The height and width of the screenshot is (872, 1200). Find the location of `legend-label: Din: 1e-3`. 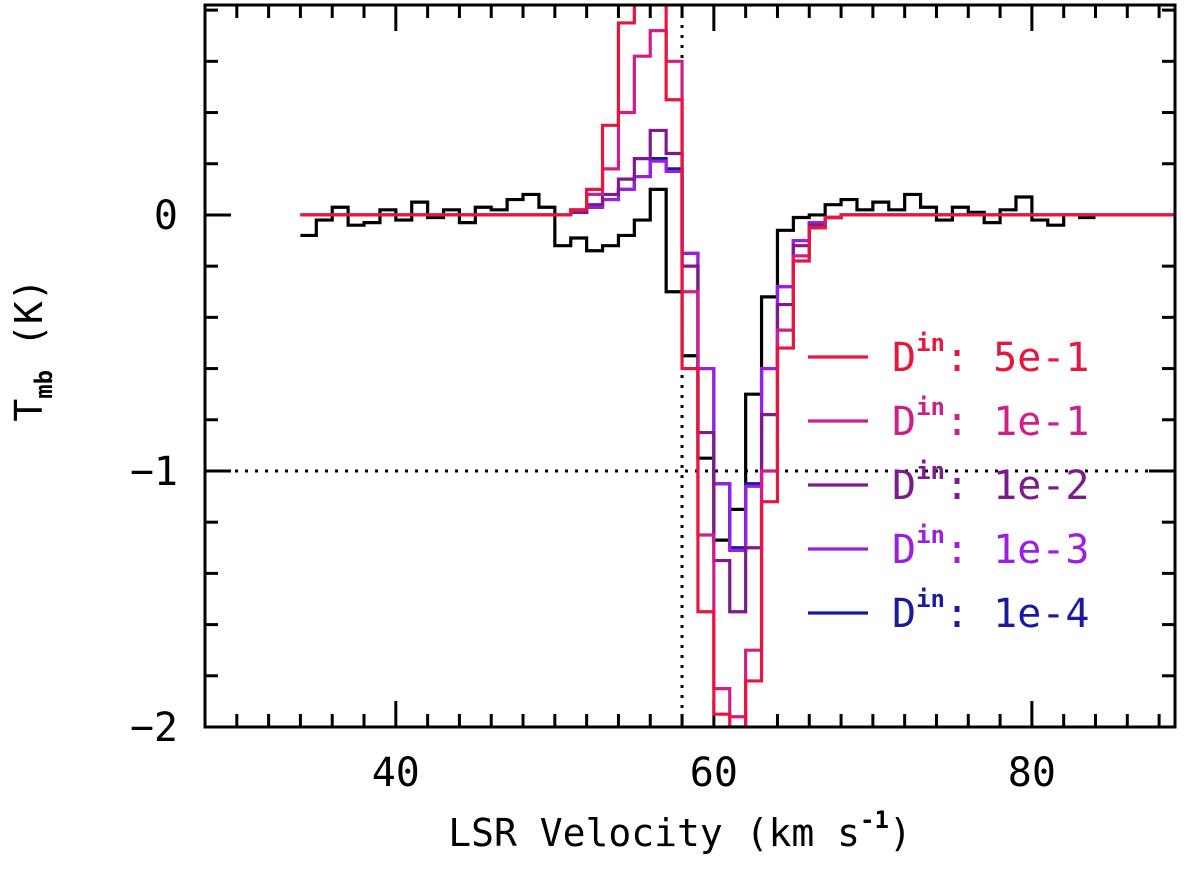

legend-label: Din: 1e-3 is located at coordinates (991, 547).